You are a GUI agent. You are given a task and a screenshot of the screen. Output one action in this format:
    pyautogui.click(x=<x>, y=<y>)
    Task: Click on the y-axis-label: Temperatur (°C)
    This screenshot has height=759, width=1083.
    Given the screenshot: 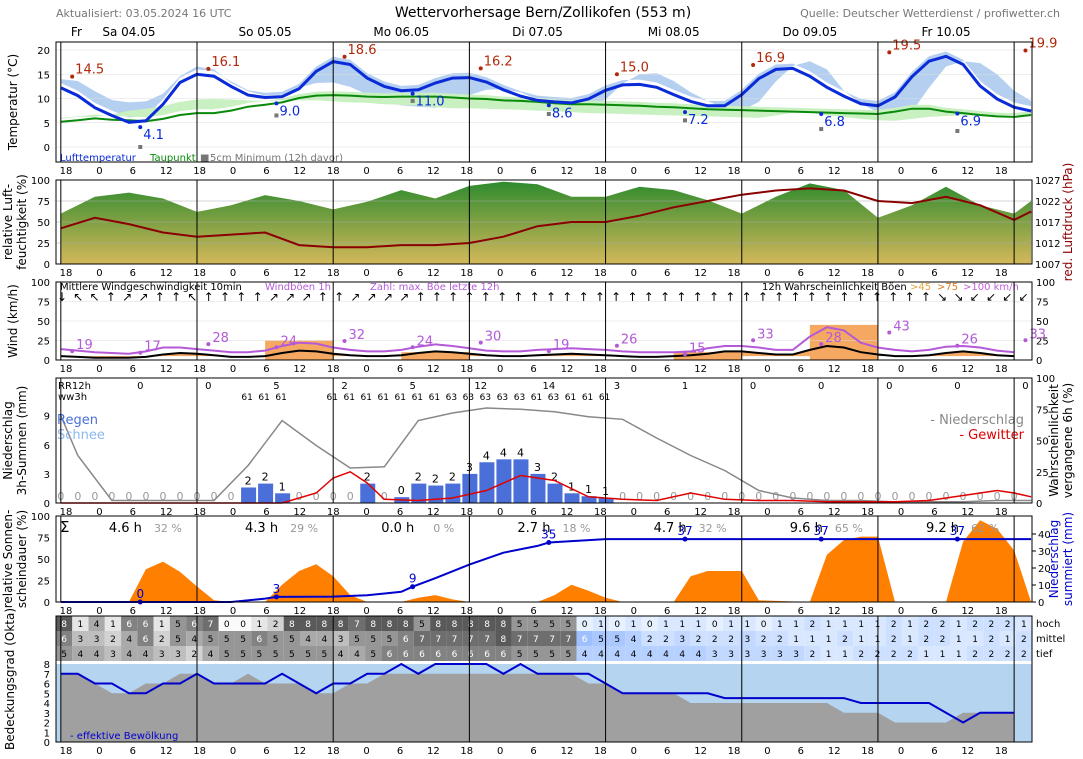 What is the action you would take?
    pyautogui.click(x=13, y=102)
    